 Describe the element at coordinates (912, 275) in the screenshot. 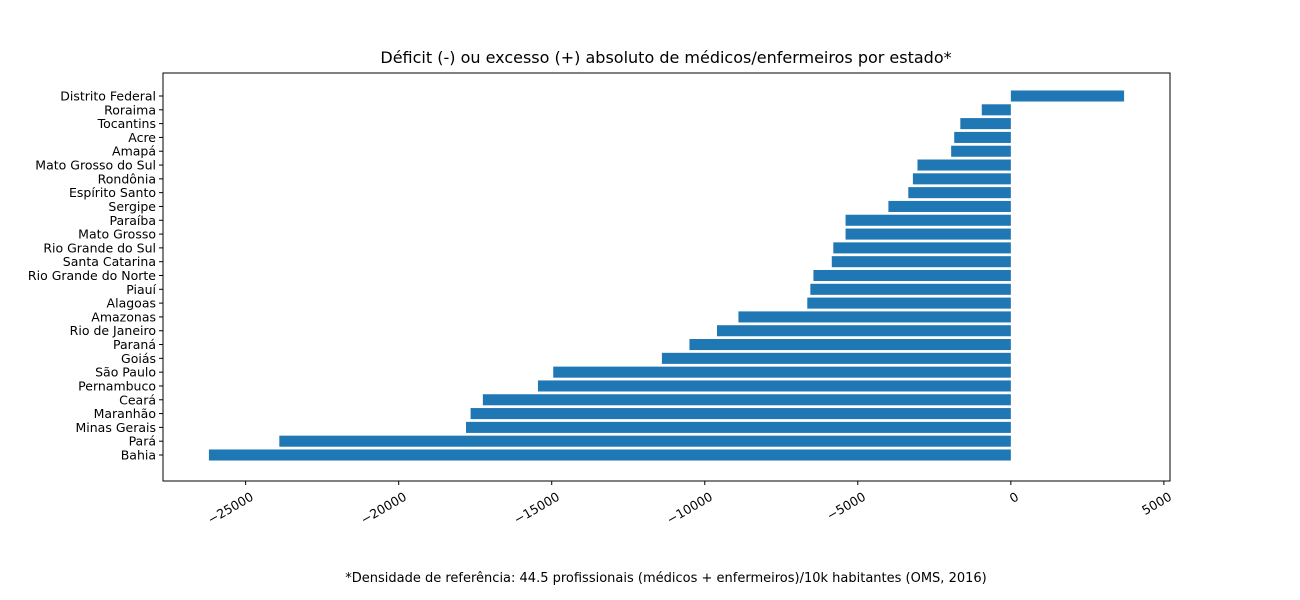

I see `bar-rio-grande-do-norte` at that location.